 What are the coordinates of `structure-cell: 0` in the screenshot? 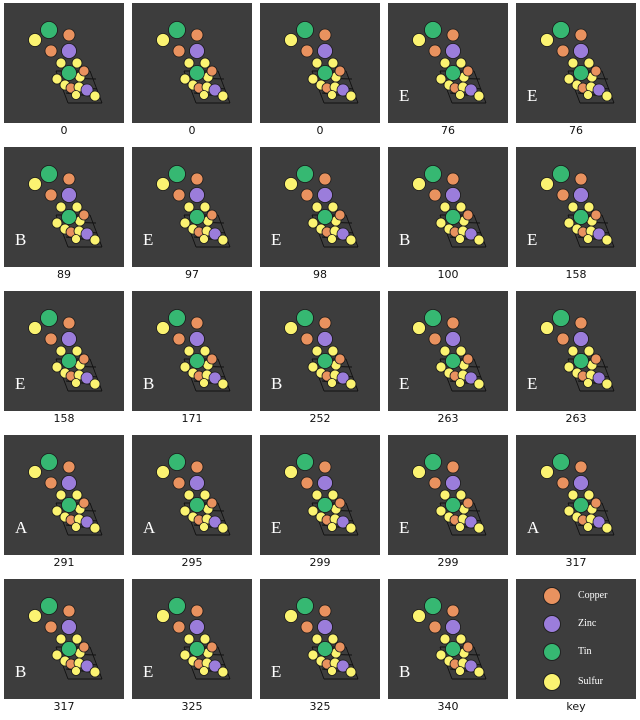 It's located at (192, 70).